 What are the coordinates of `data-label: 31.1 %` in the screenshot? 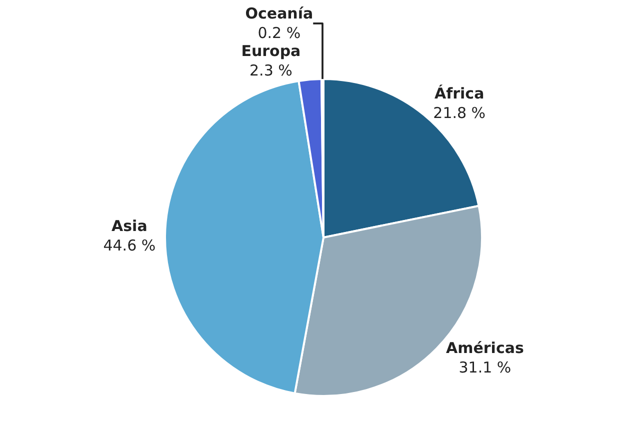 It's located at (485, 367).